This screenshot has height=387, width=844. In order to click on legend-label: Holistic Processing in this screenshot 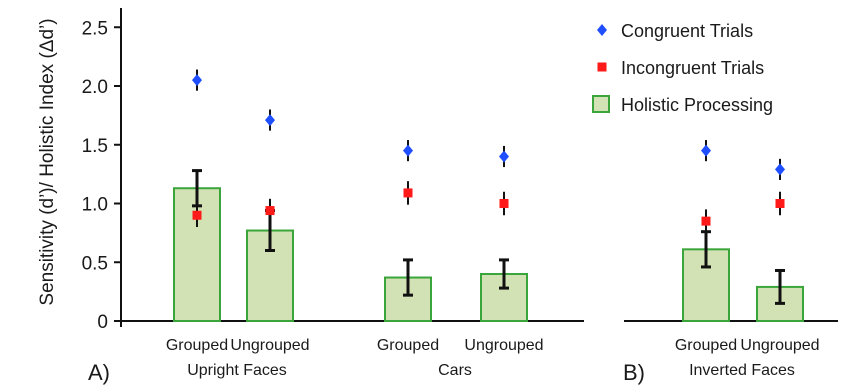, I will do `click(697, 105)`.